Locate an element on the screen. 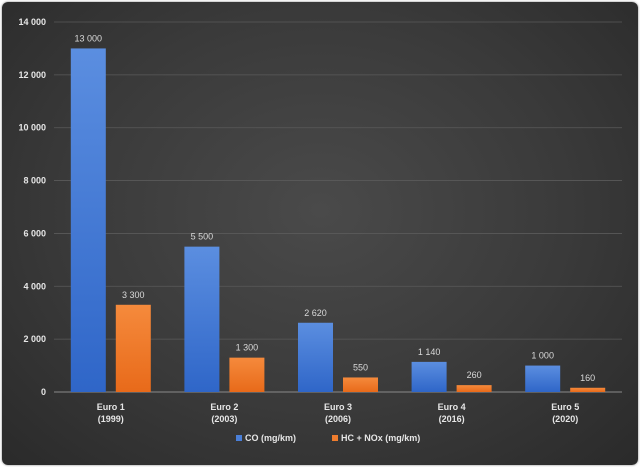 The width and height of the screenshot is (640, 467). data-label: 550 is located at coordinates (360, 367).